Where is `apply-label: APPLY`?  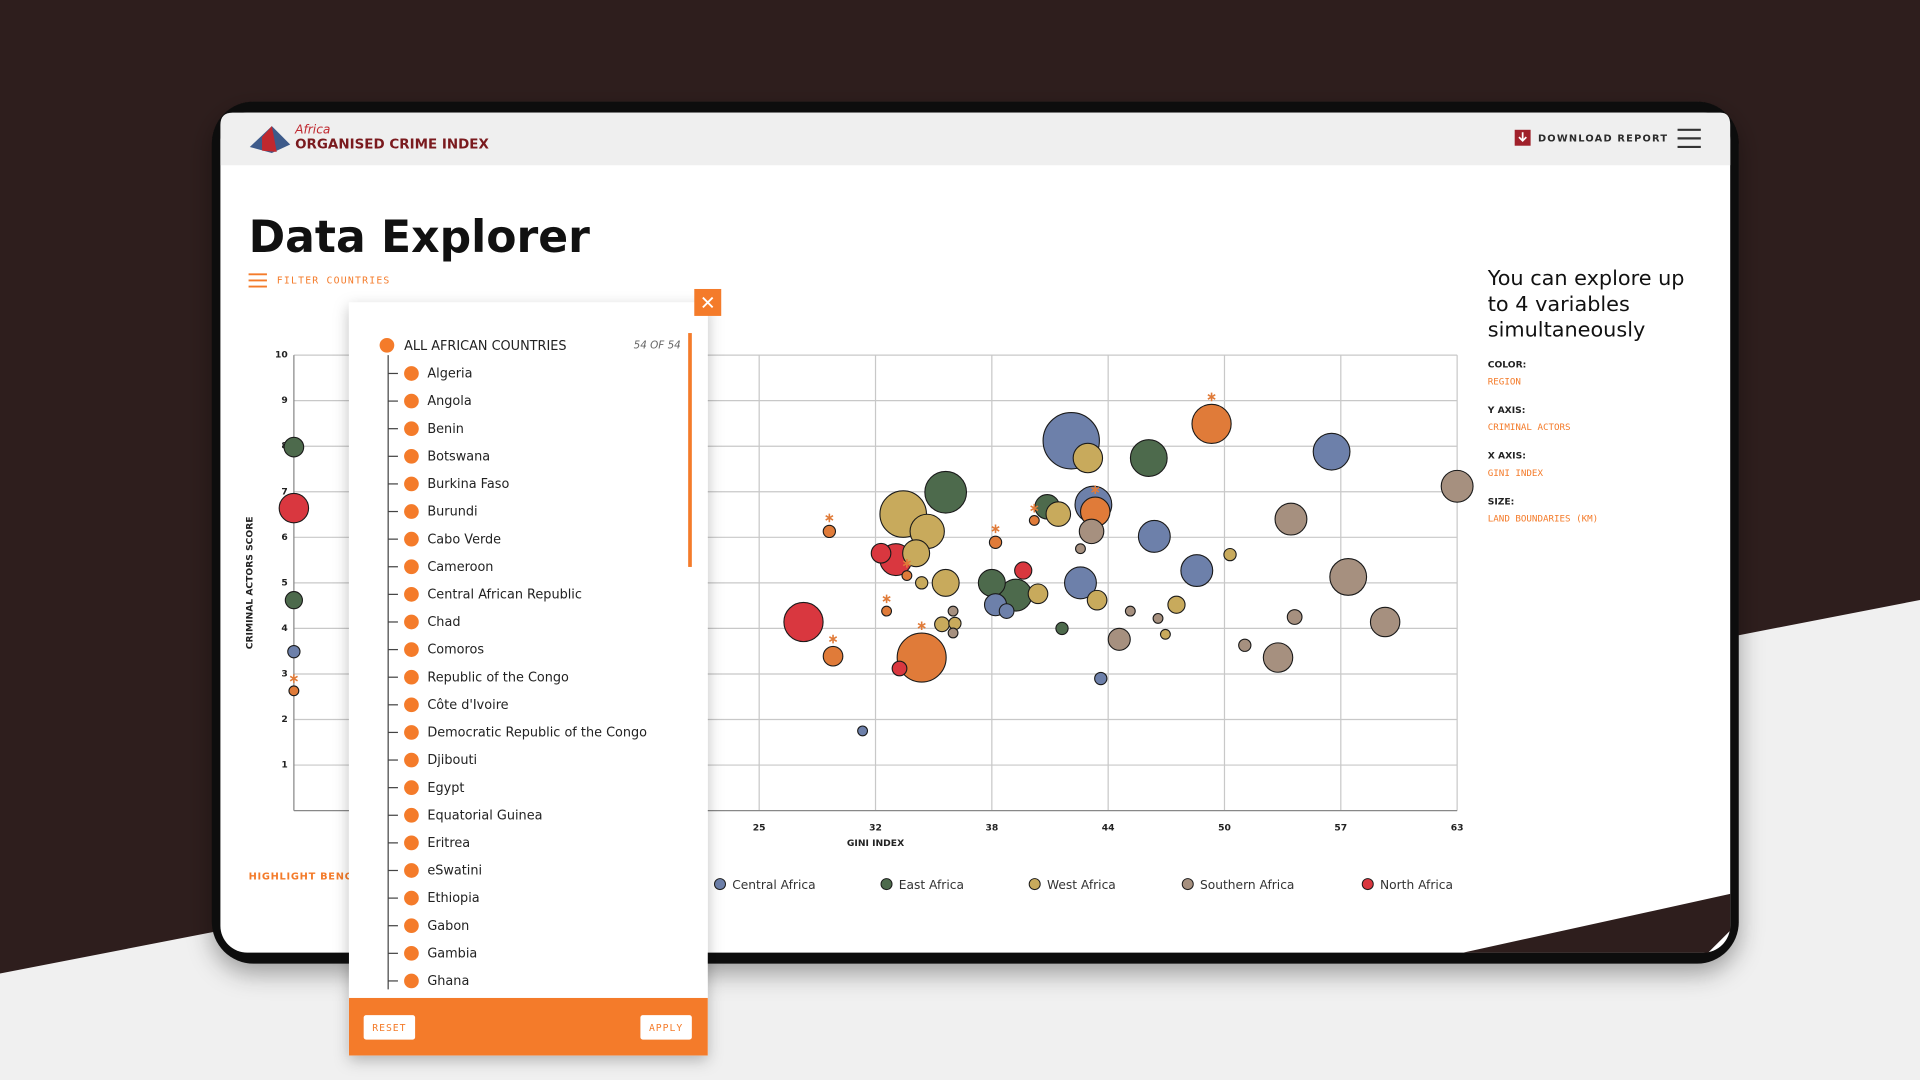
apply-label: APPLY is located at coordinates (666, 1028).